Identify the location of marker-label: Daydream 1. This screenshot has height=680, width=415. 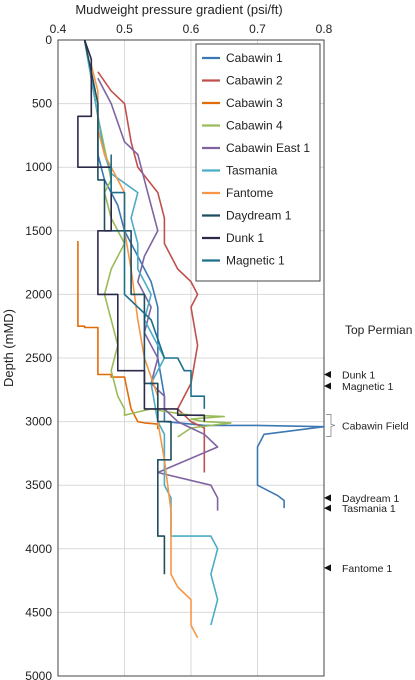
(370, 499).